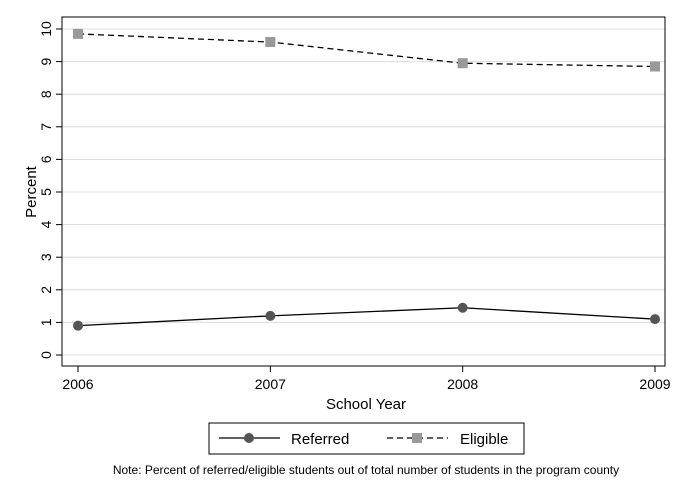 The height and width of the screenshot is (498, 684). What do you see at coordinates (366, 317) in the screenshot?
I see `series-line-referred` at bounding box center [366, 317].